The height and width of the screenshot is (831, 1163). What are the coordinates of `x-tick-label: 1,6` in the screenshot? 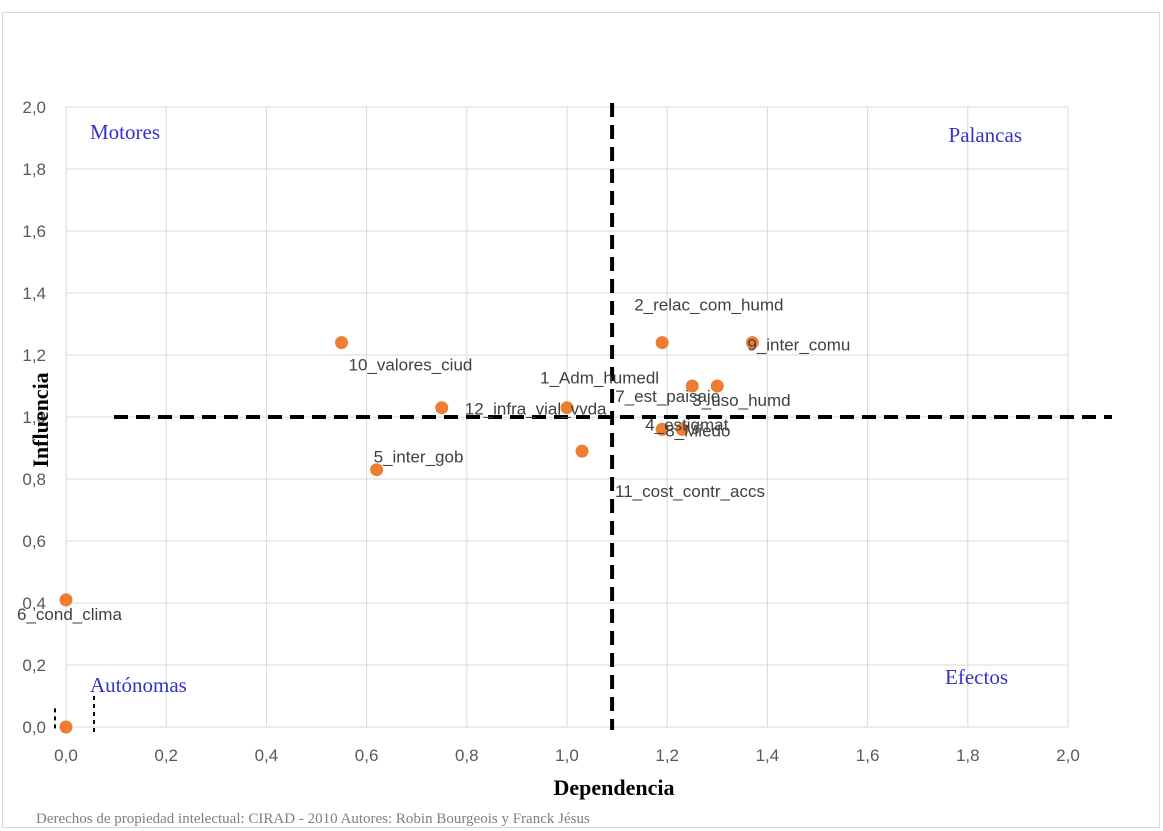 It's located at (868, 755).